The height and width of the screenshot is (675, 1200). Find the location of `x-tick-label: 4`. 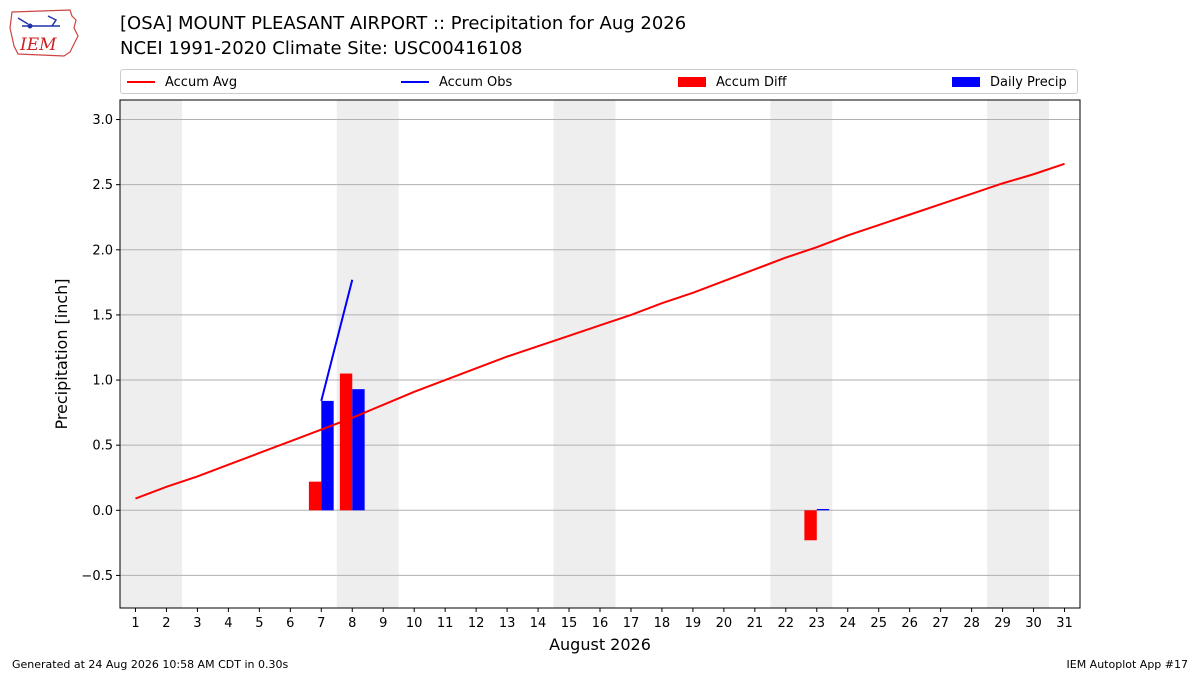

x-tick-label: 4 is located at coordinates (228, 623).